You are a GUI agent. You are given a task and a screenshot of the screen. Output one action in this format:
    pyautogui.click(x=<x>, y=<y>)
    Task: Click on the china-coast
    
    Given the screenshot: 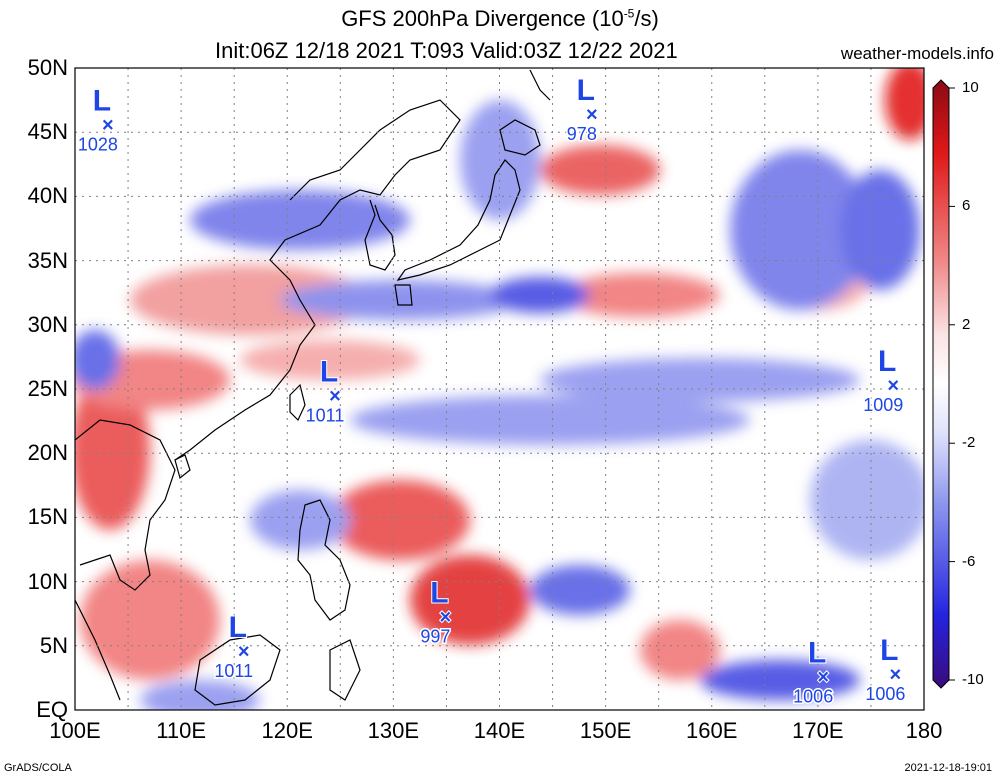 What is the action you would take?
    pyautogui.click(x=317, y=280)
    